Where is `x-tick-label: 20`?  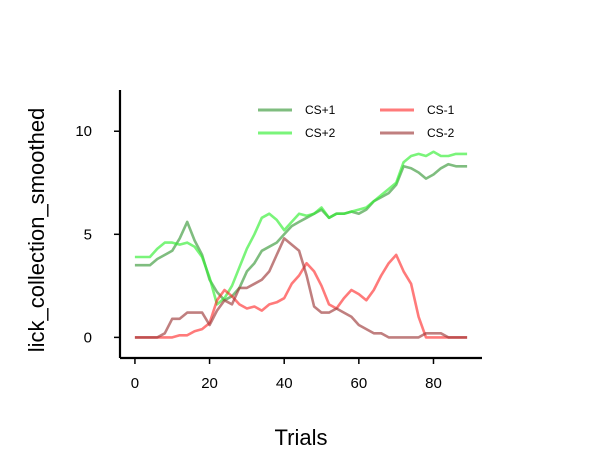 x-tick-label: 20 is located at coordinates (209, 383).